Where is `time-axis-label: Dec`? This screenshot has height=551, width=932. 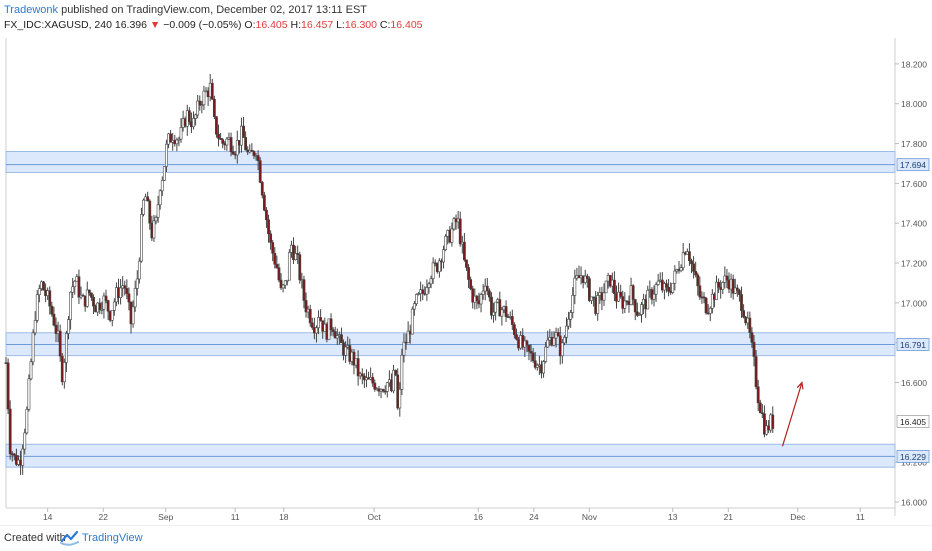 time-axis-label: Dec is located at coordinates (798, 517).